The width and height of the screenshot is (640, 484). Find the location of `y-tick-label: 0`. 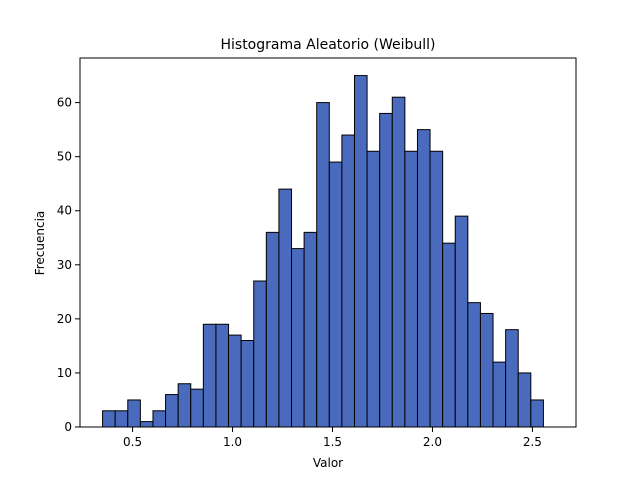

y-tick-label: 0 is located at coordinates (68, 427).